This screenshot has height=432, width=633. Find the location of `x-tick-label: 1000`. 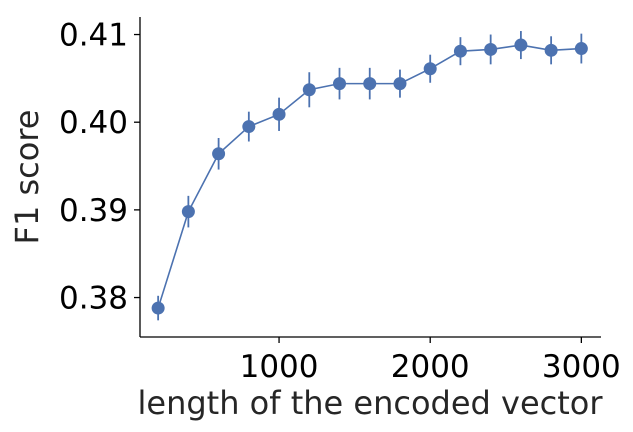

x-tick-label: 1000 is located at coordinates (279, 367).